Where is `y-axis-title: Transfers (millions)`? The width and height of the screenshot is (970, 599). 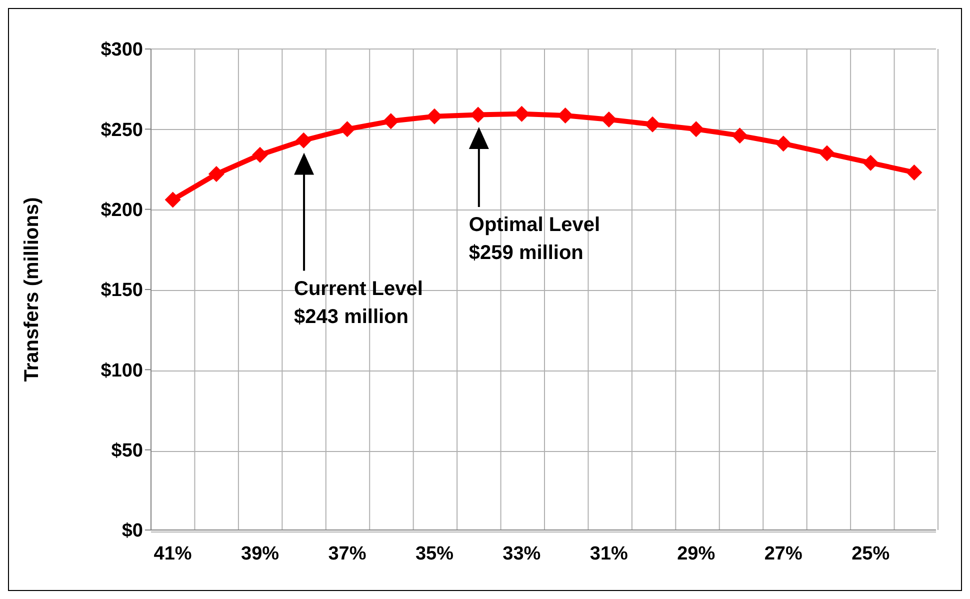
y-axis-title: Transfers (millions) is located at coordinates (32, 289).